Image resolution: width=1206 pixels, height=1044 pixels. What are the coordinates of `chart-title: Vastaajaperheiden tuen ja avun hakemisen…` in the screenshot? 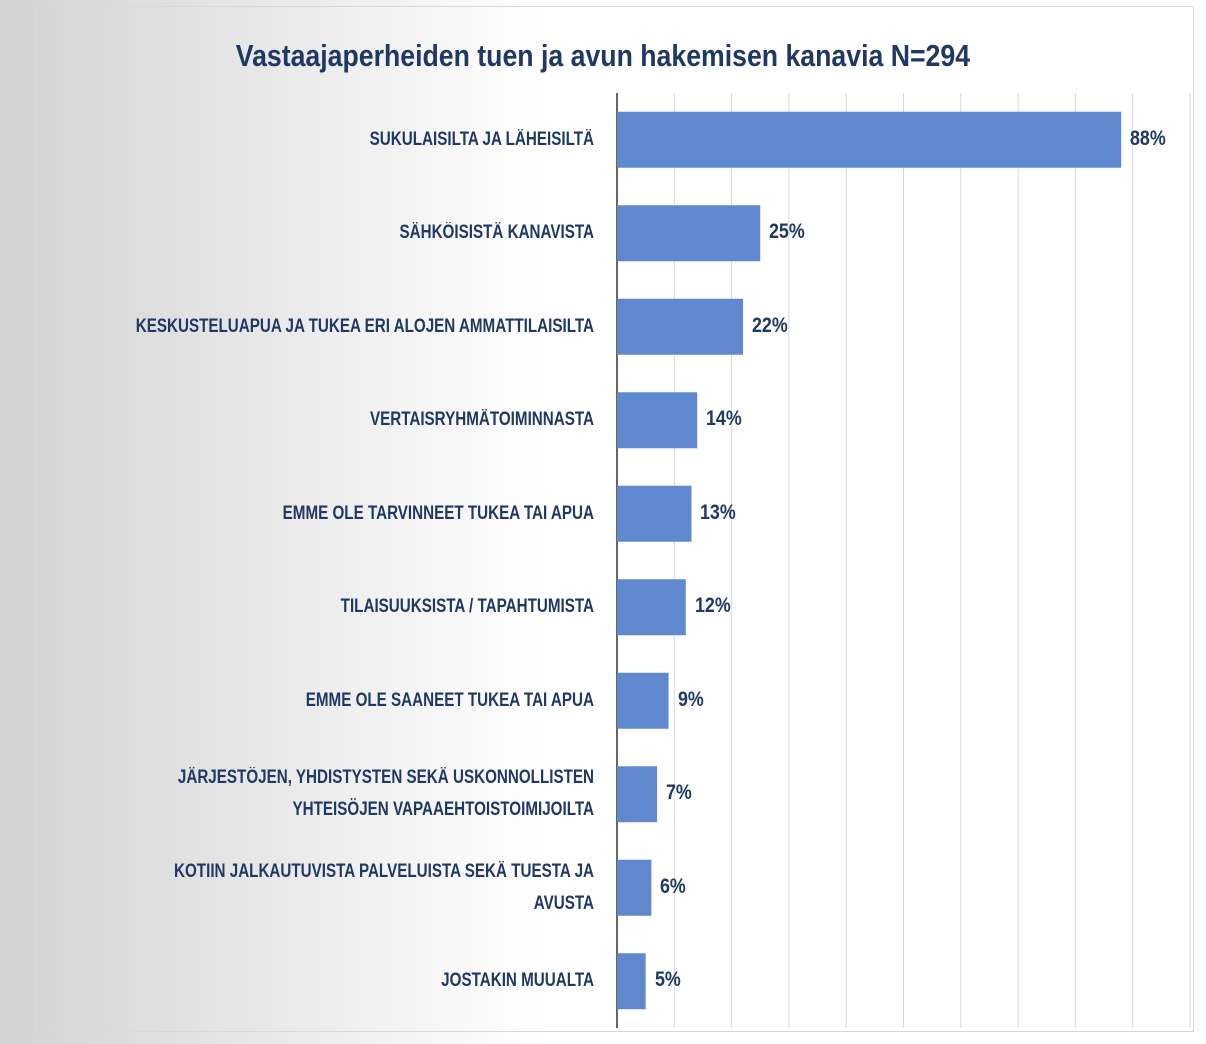 It's located at (603, 55).